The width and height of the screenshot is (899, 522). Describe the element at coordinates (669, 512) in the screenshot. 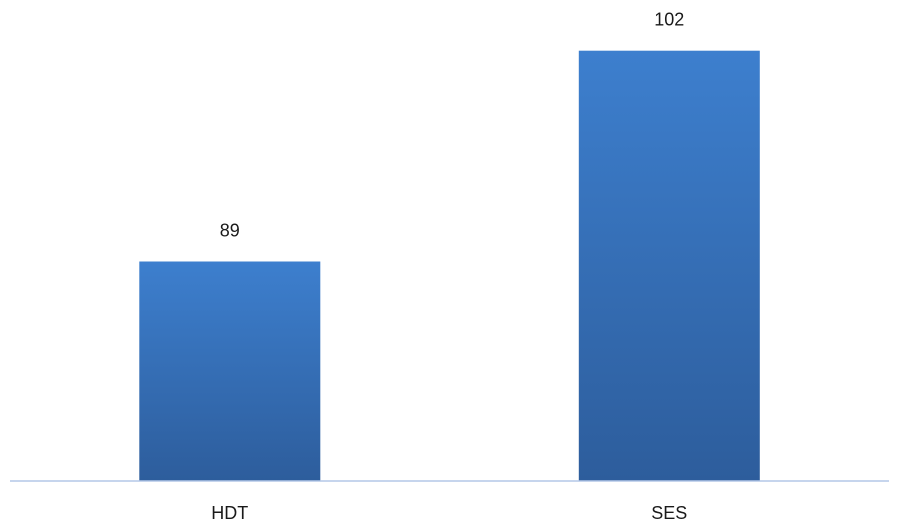

I see `x-tick-label-ses: SES` at that location.